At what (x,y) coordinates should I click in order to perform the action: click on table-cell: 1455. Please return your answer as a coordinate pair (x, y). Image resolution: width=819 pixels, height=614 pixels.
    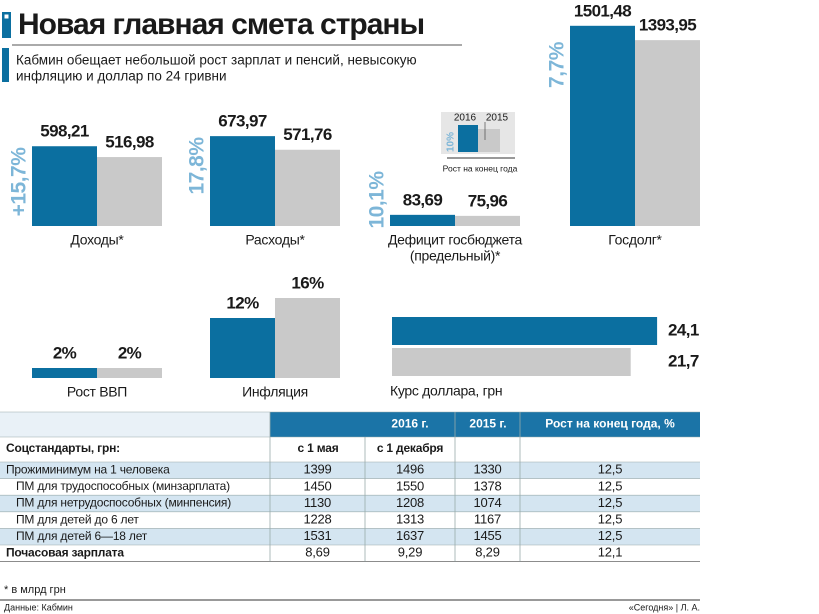
    Looking at the image, I should click on (487, 535).